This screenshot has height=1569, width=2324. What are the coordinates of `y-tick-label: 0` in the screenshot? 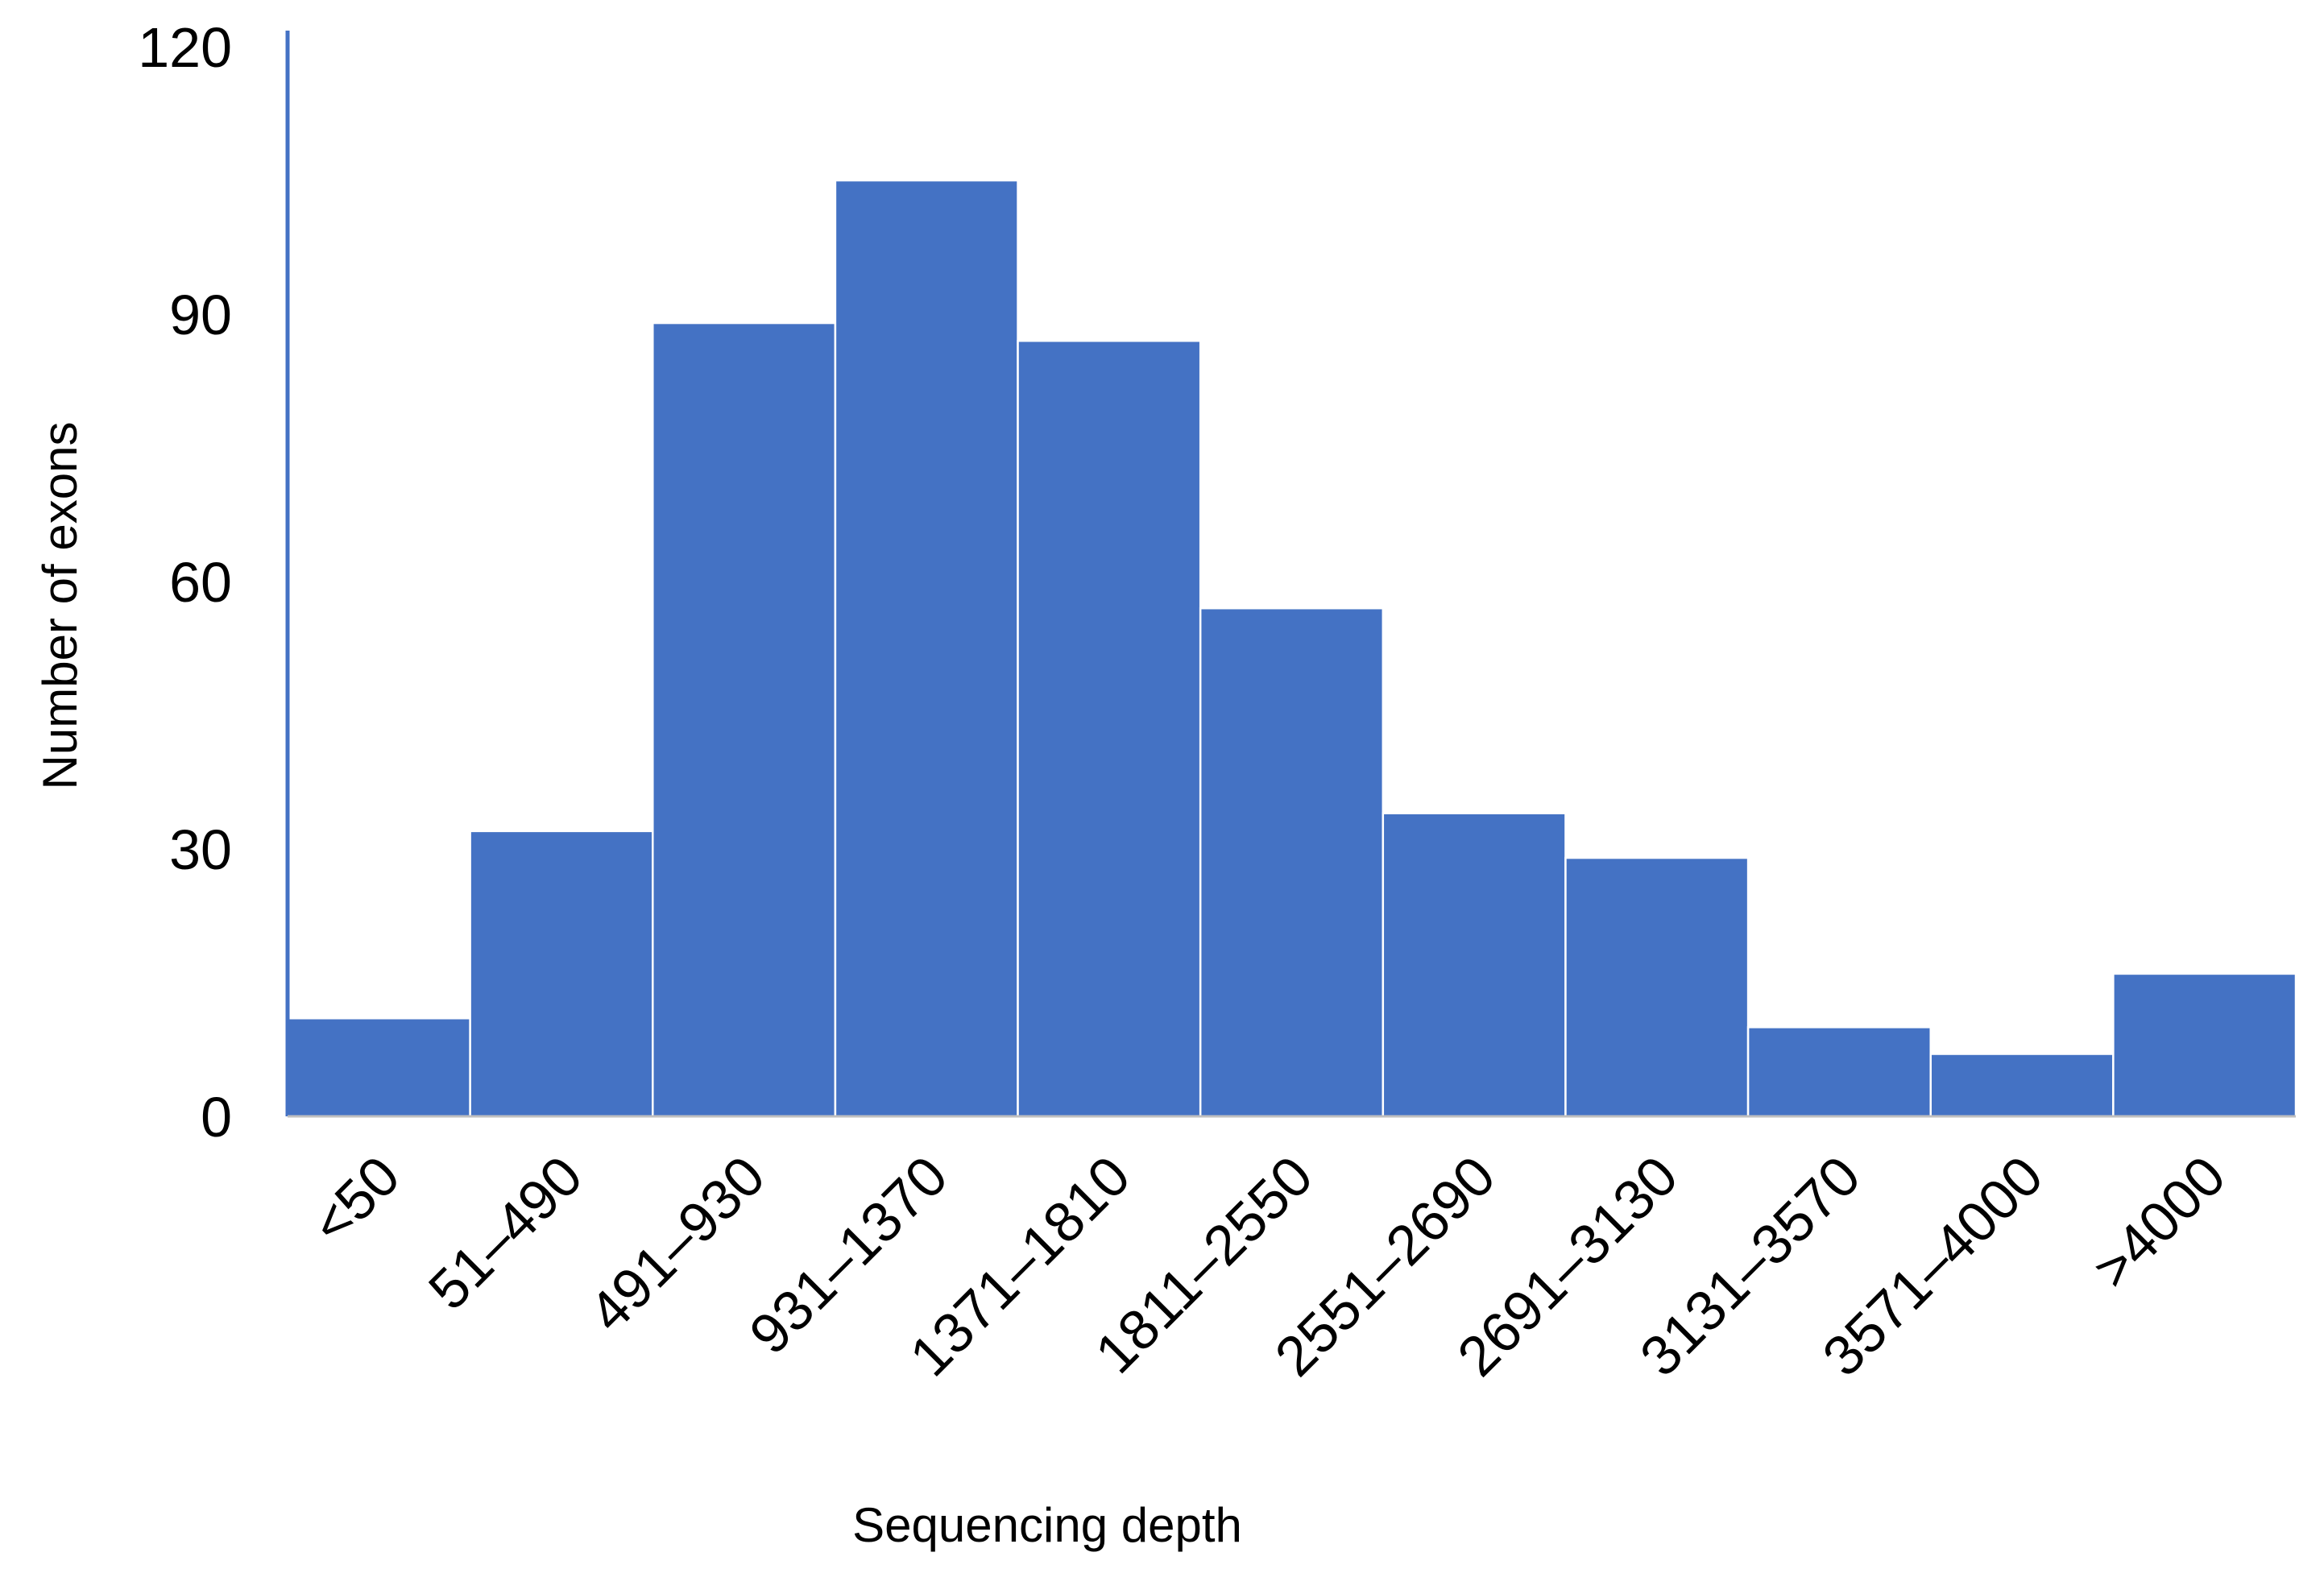 It's located at (217, 1117).